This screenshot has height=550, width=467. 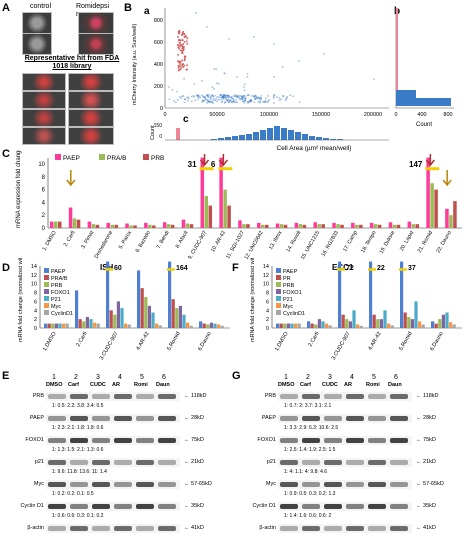 What do you see at coordinates (72, 62) in the screenshot?
I see `library-subtitle: Representative hit from FDA 1018 library` at bounding box center [72, 62].